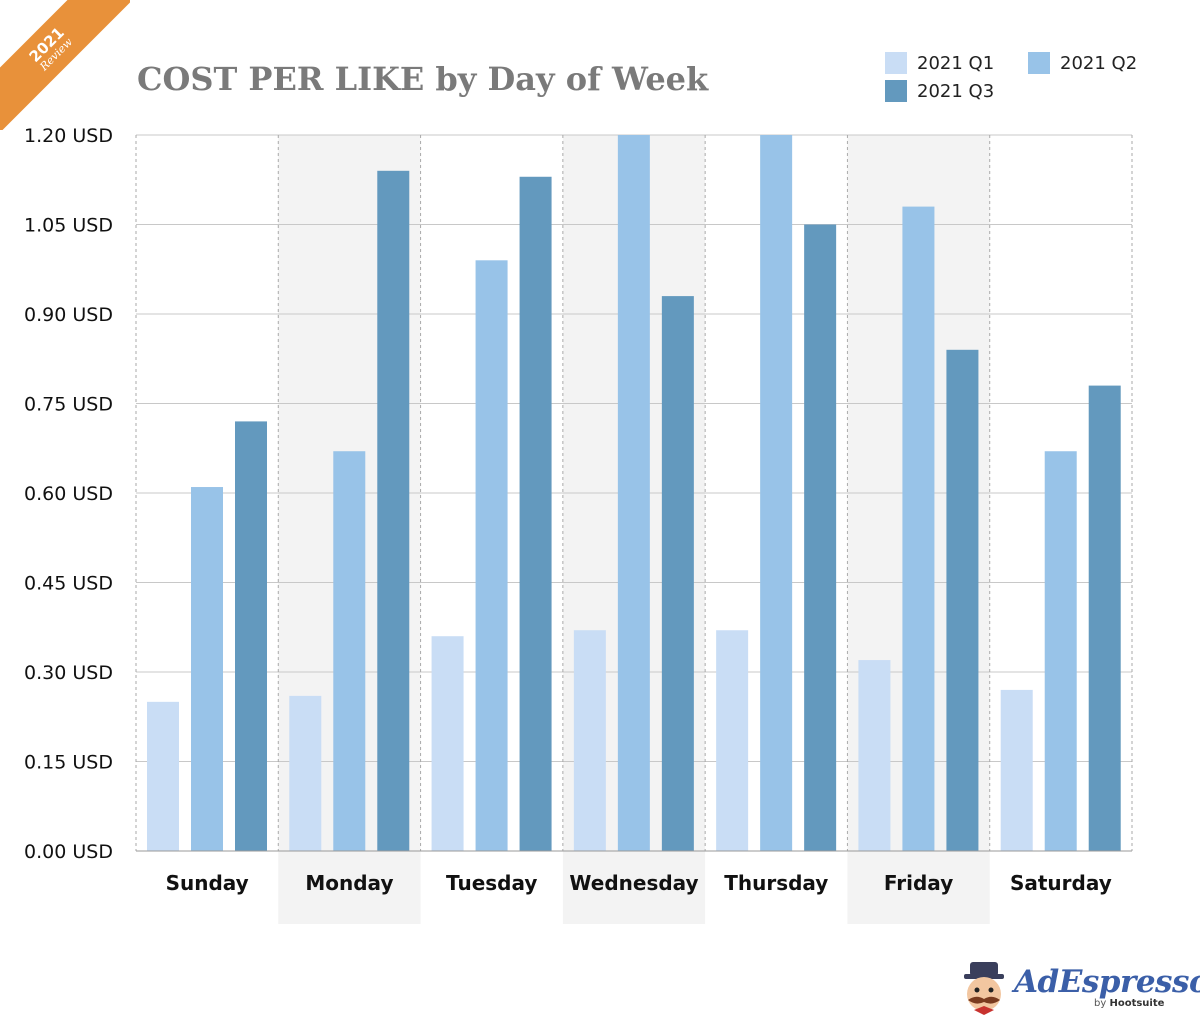 The width and height of the screenshot is (1200, 1024). What do you see at coordinates (68, 494) in the screenshot?
I see `y-tick-label-4: 0.60 USD` at bounding box center [68, 494].